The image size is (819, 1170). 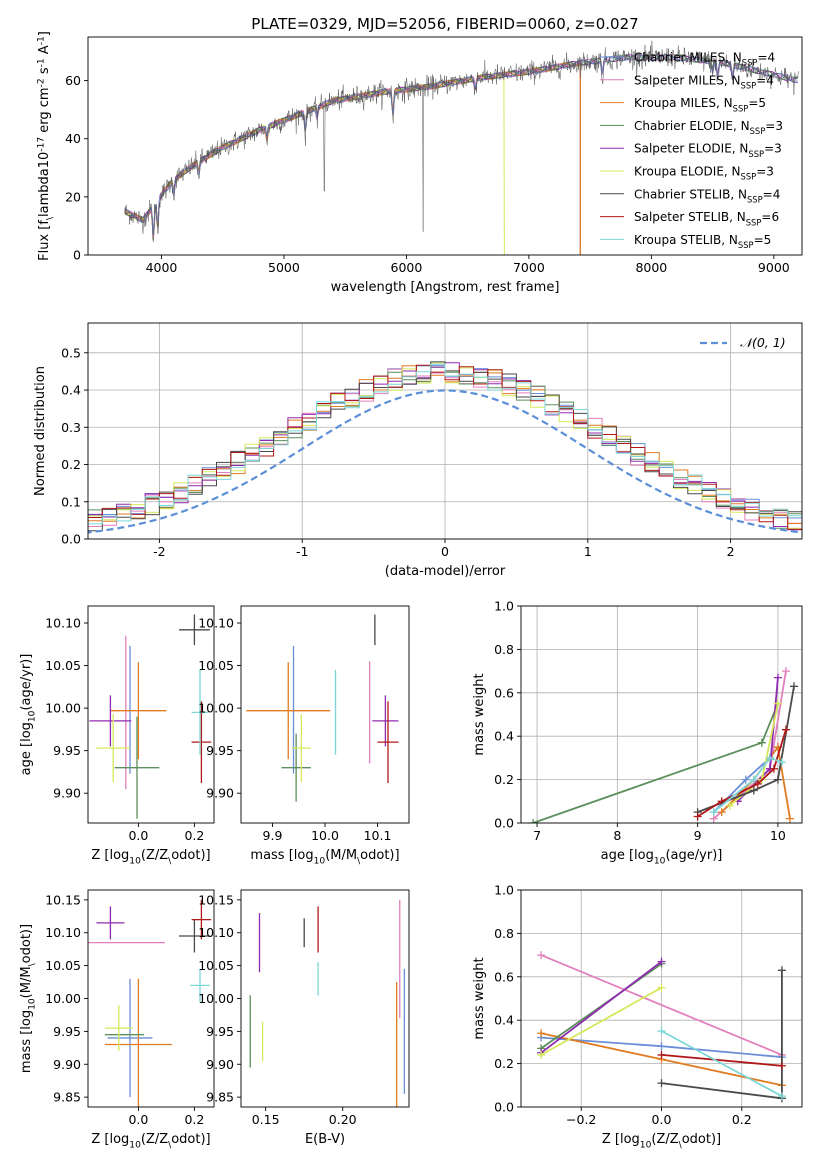 What do you see at coordinates (378, 835) in the screenshot?
I see `x-tick-label: 10.1` at bounding box center [378, 835].